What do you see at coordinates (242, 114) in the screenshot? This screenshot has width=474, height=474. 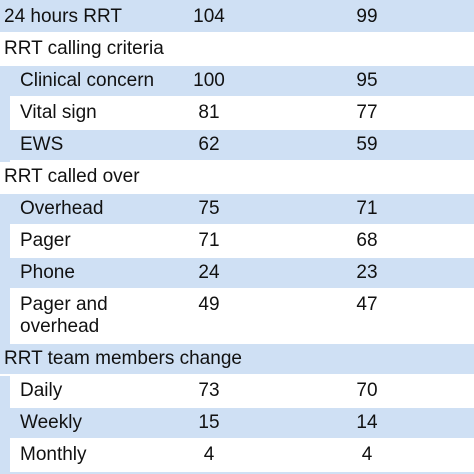 I see `table-row: Vital sign 81 77` at bounding box center [242, 114].